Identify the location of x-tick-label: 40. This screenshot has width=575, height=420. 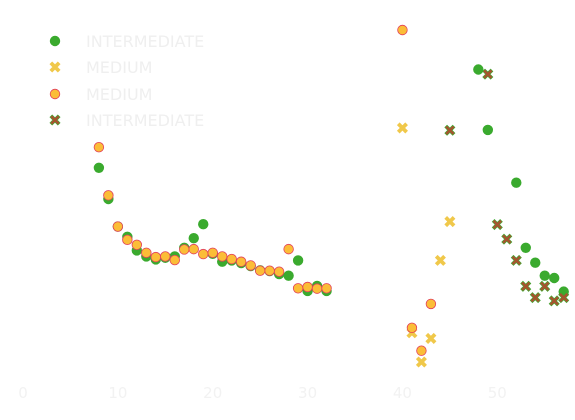
(402, 393).